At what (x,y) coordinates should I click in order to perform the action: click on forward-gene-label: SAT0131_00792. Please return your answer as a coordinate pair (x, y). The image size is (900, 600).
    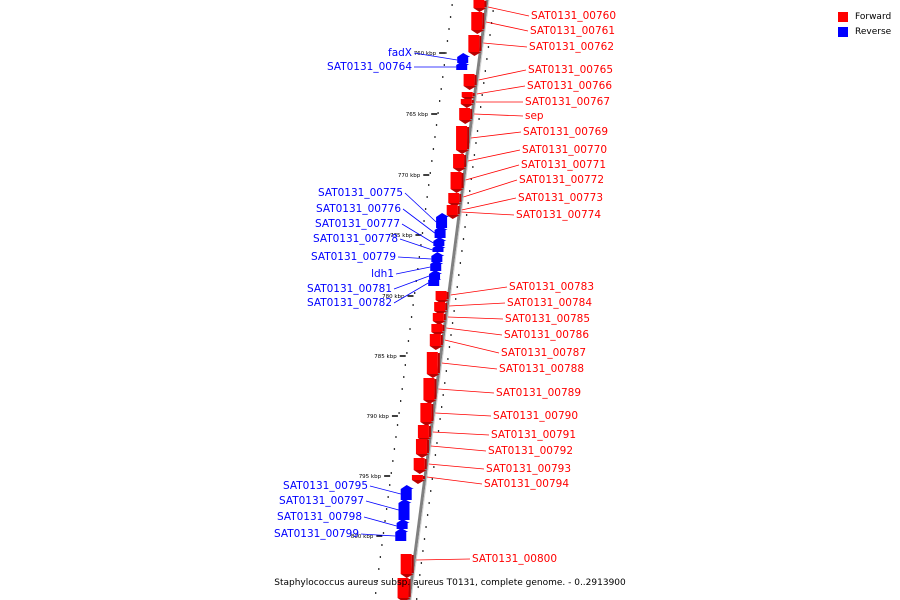
    Looking at the image, I should click on (530, 451).